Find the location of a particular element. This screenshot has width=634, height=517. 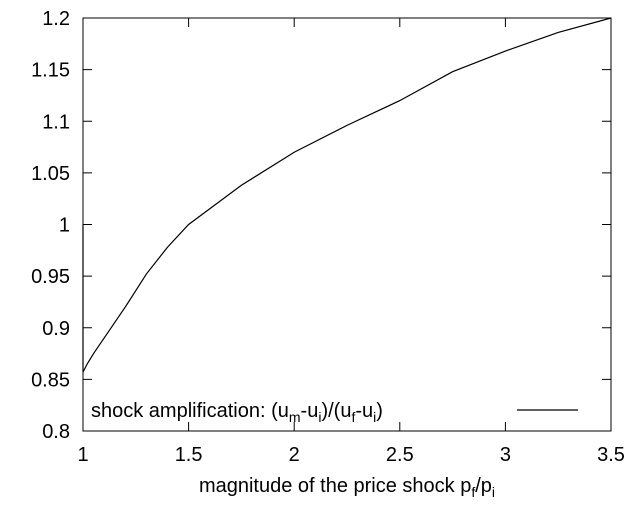

x-tick-label: 3 is located at coordinates (505, 455).